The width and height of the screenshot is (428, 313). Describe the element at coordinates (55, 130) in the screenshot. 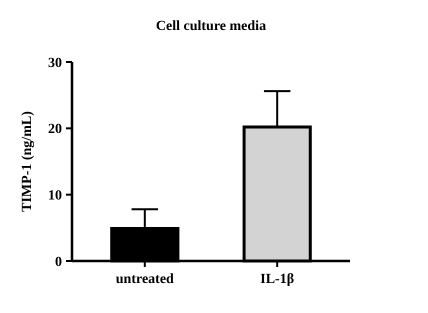

I see `y-tick-label: 20` at that location.